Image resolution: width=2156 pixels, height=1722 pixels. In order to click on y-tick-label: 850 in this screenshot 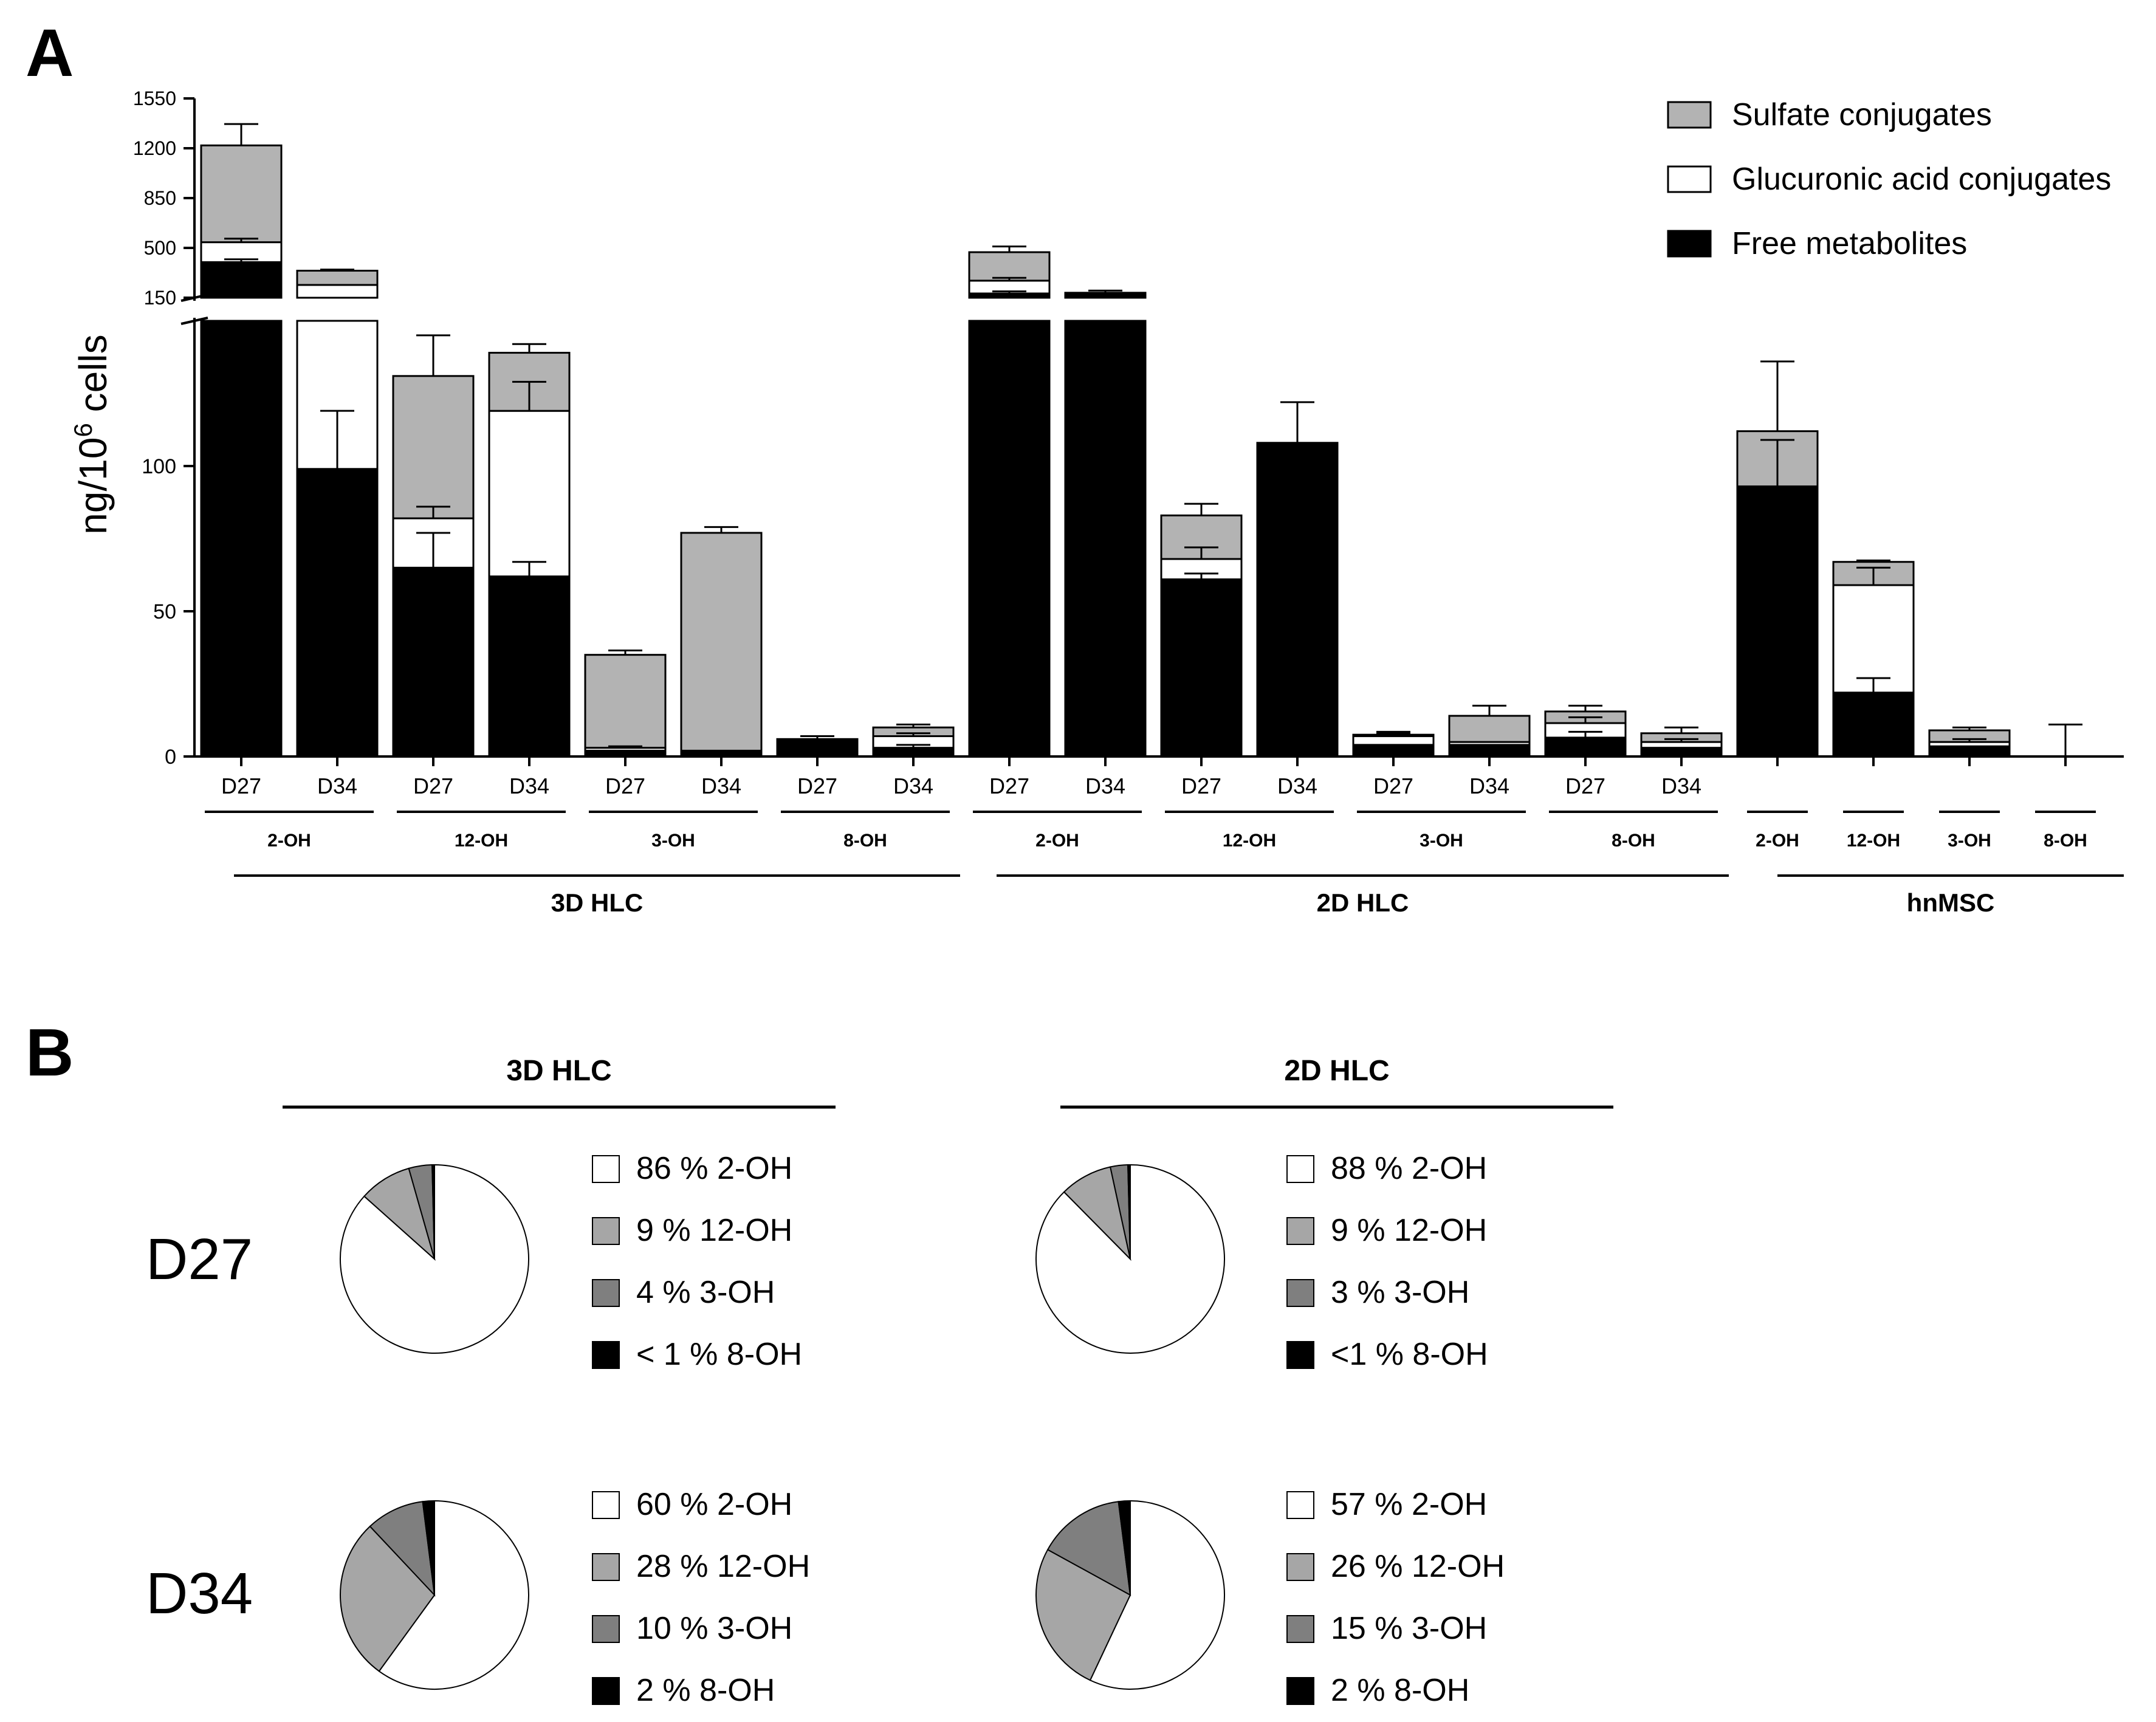, I will do `click(160, 198)`.